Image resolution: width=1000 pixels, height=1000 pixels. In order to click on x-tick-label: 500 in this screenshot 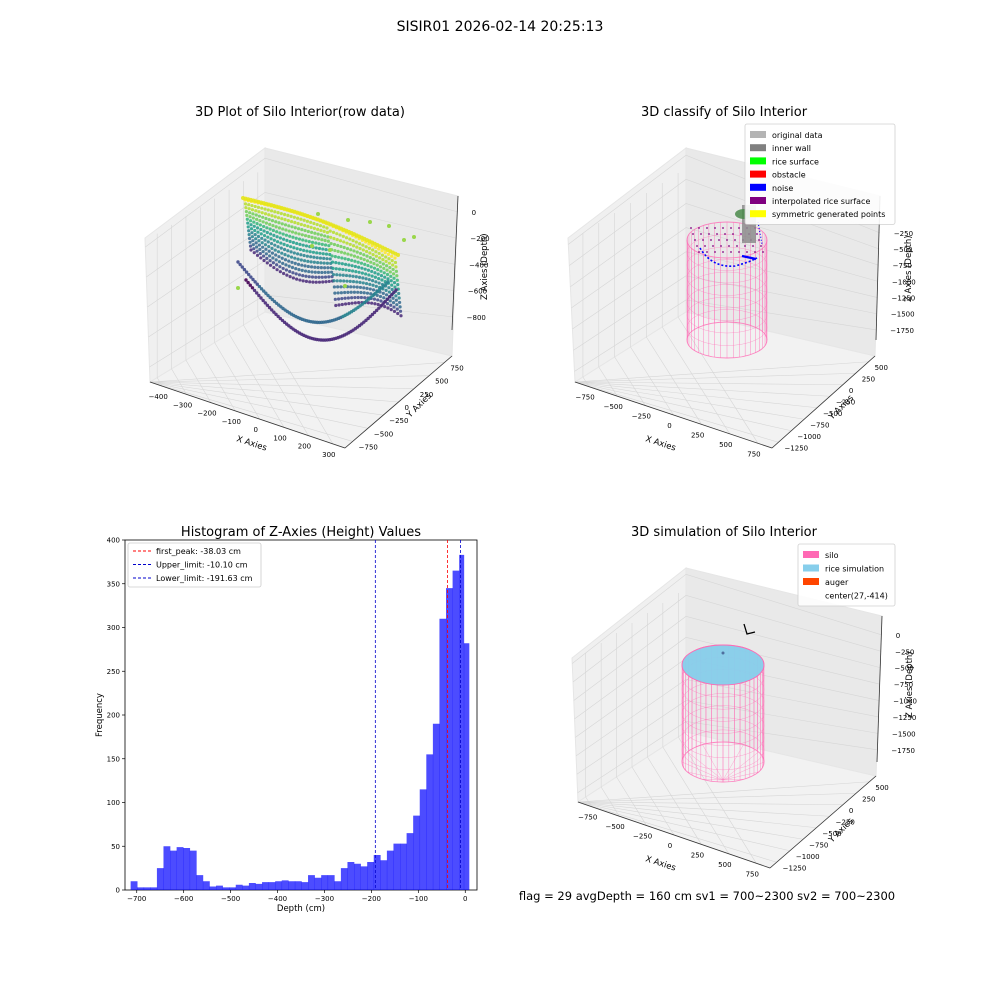, I will do `click(724, 865)`.